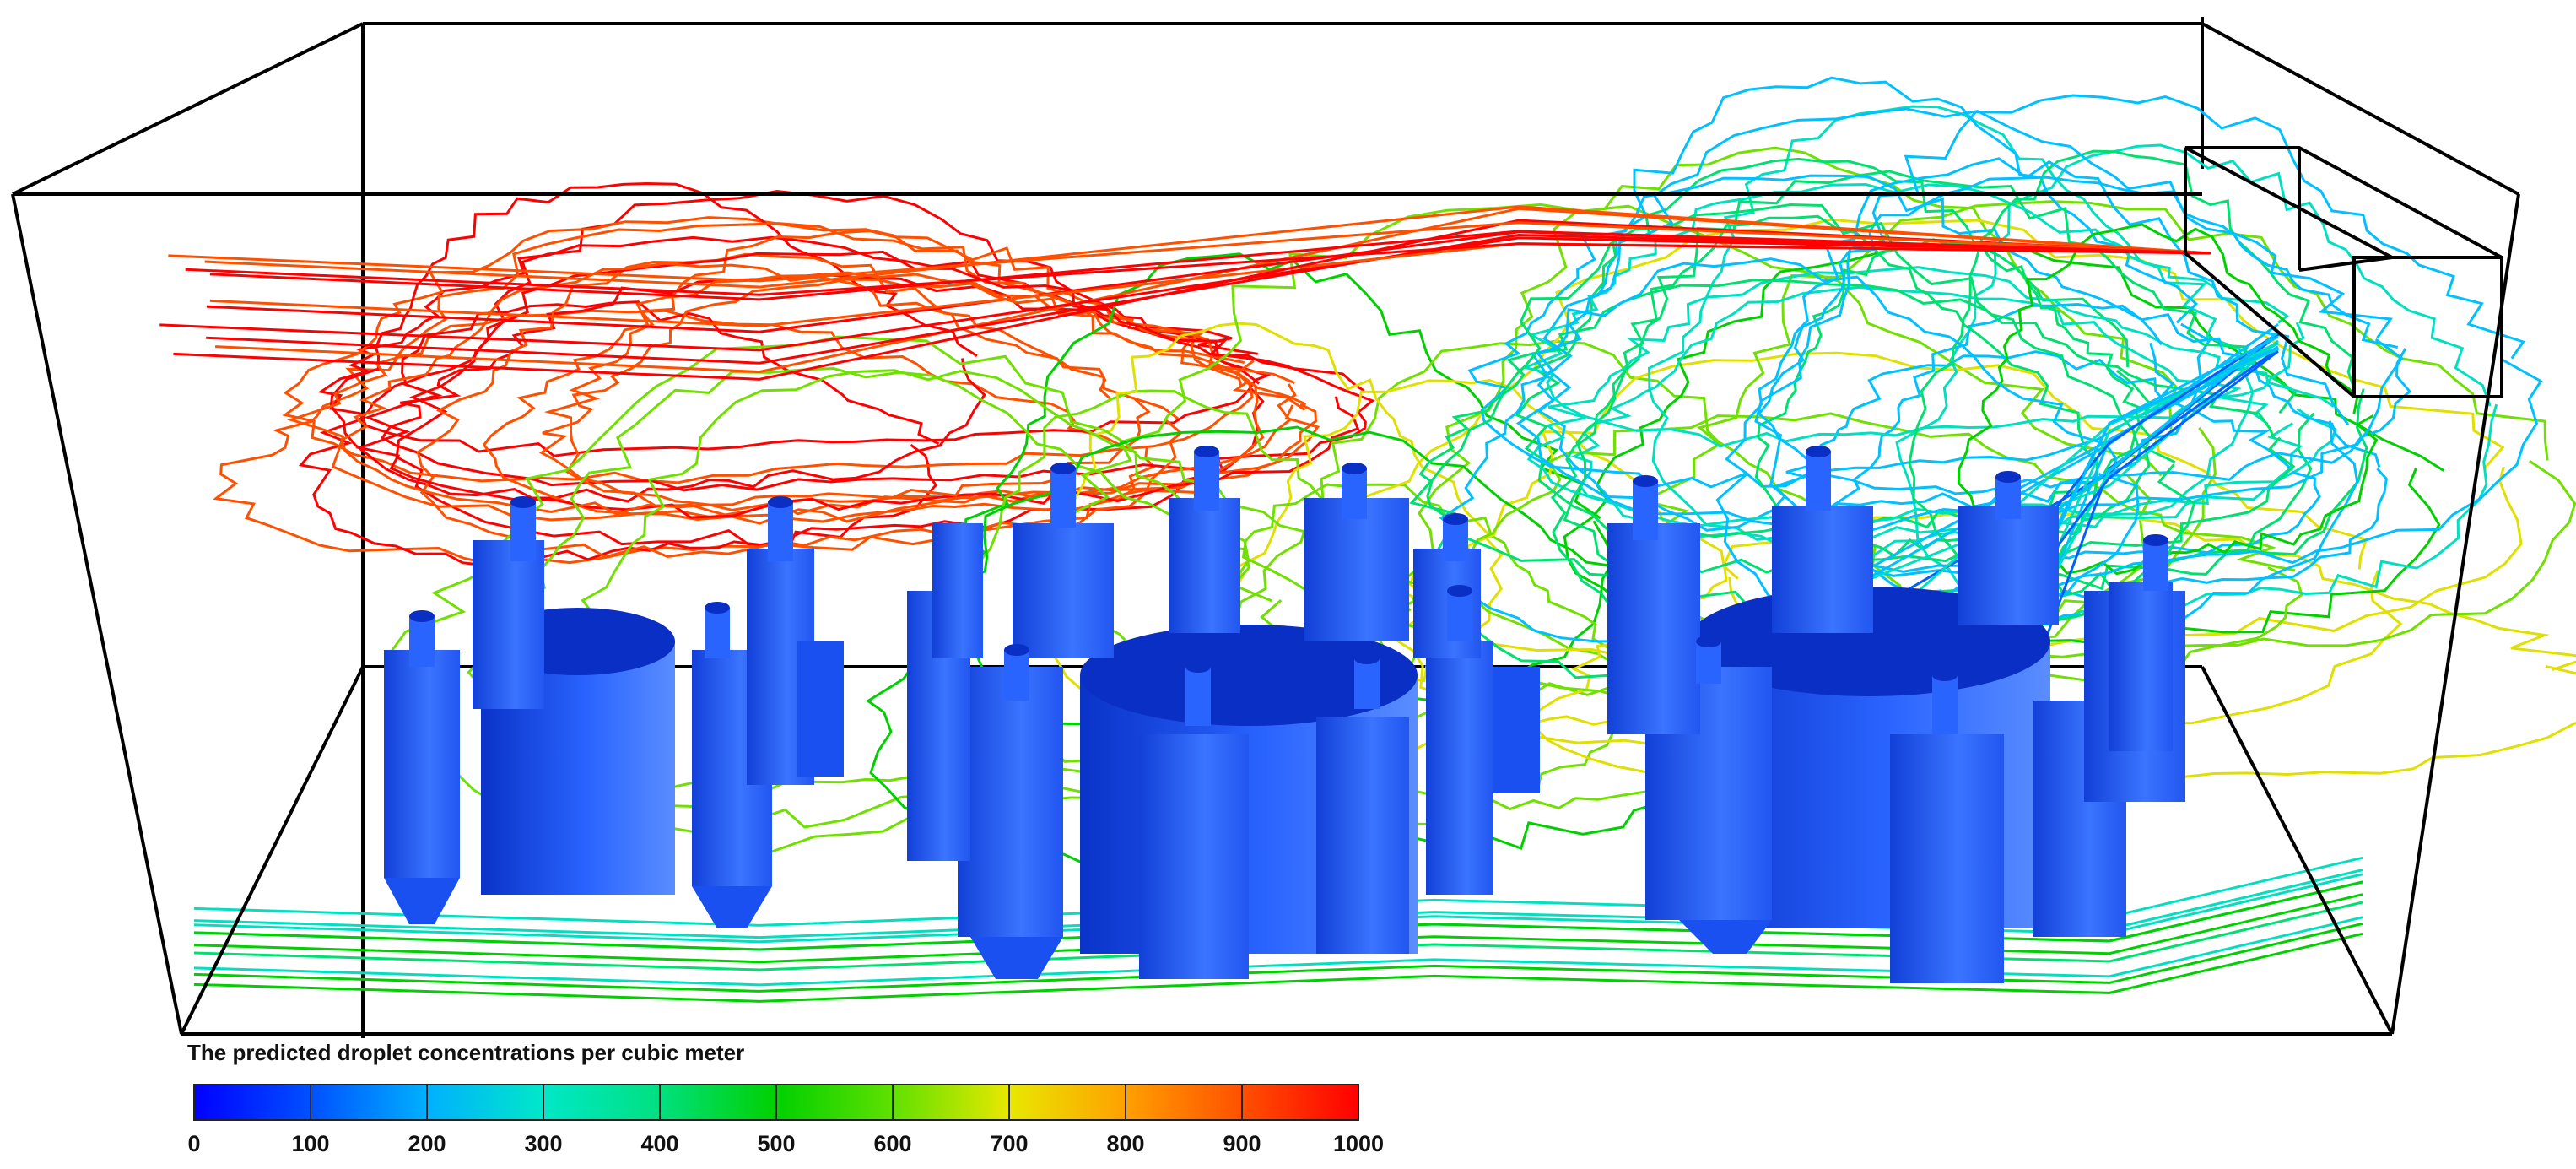 This screenshot has width=2576, height=1169. I want to click on colorbar-tick-label: 600, so click(892, 1143).